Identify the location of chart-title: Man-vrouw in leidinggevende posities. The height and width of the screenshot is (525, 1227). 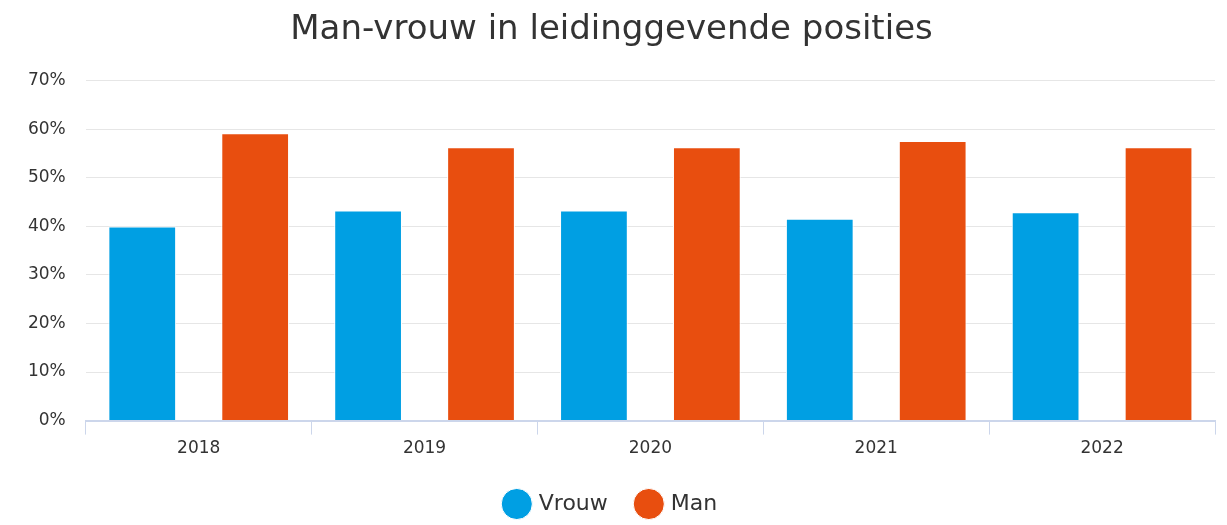
(611, 27).